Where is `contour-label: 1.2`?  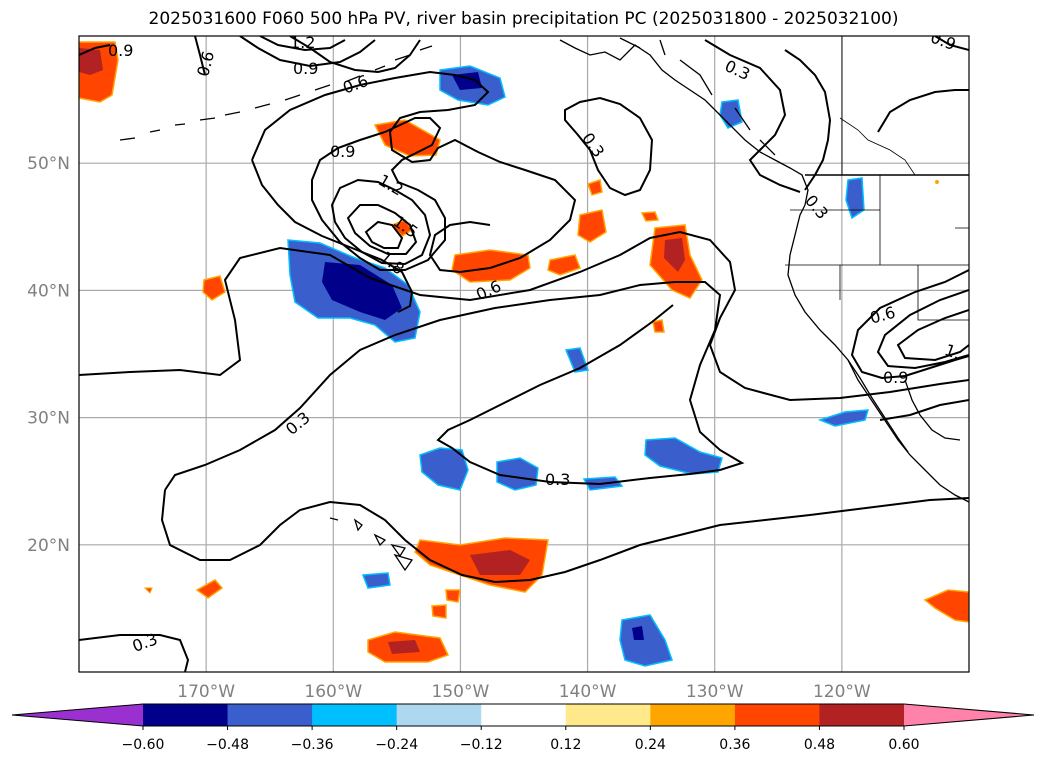
contour-label: 1.2 is located at coordinates (302, 42).